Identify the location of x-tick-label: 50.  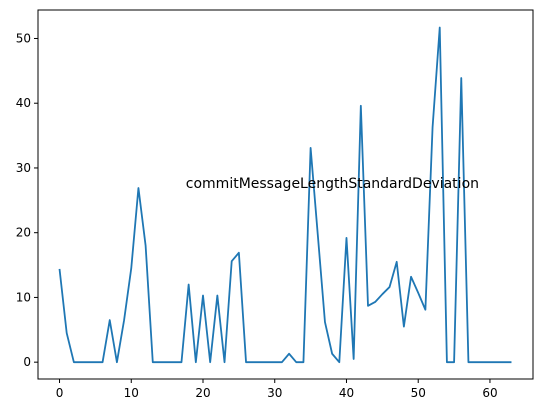
(418, 393).